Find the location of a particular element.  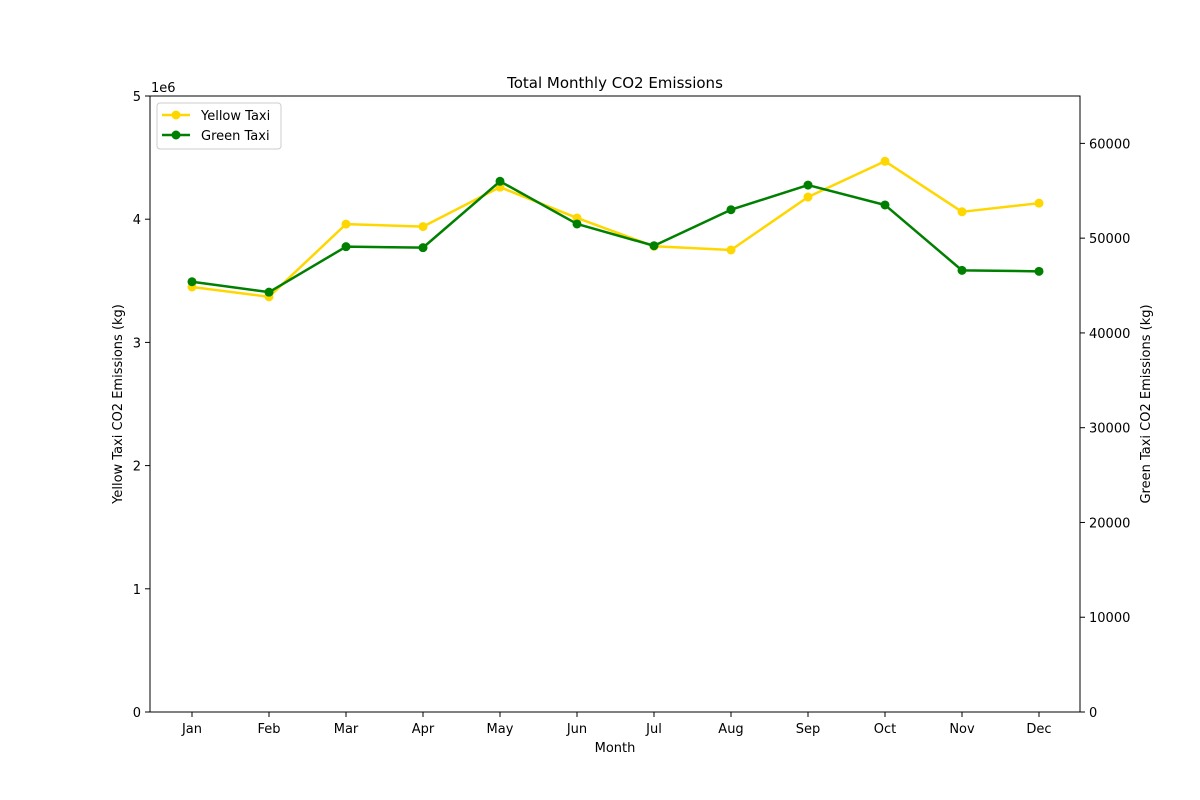

x-tick-label: Jun is located at coordinates (576, 729).